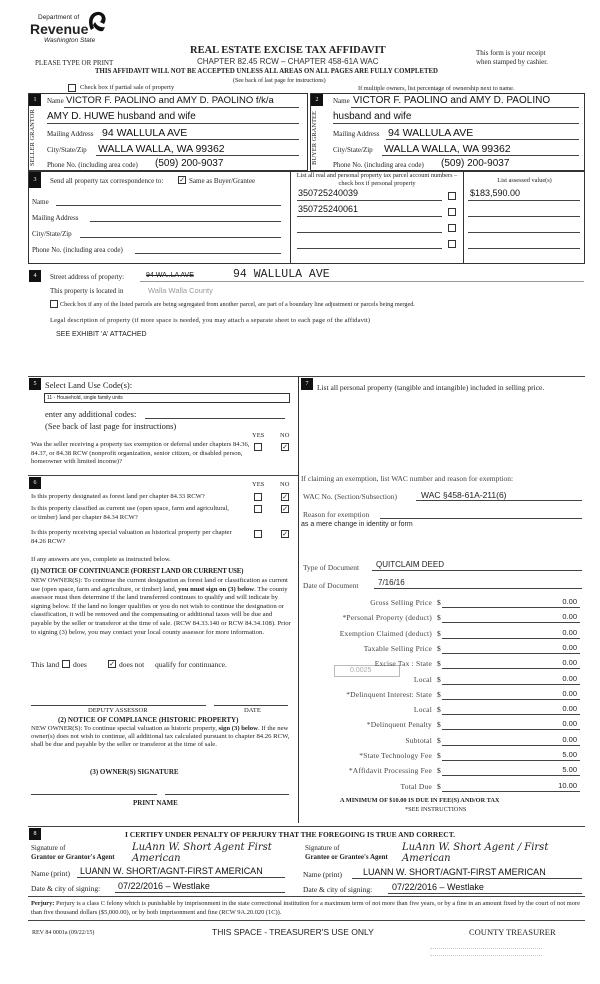  Describe the element at coordinates (422, 710) in the screenshot. I see `fee-label: Local` at that location.